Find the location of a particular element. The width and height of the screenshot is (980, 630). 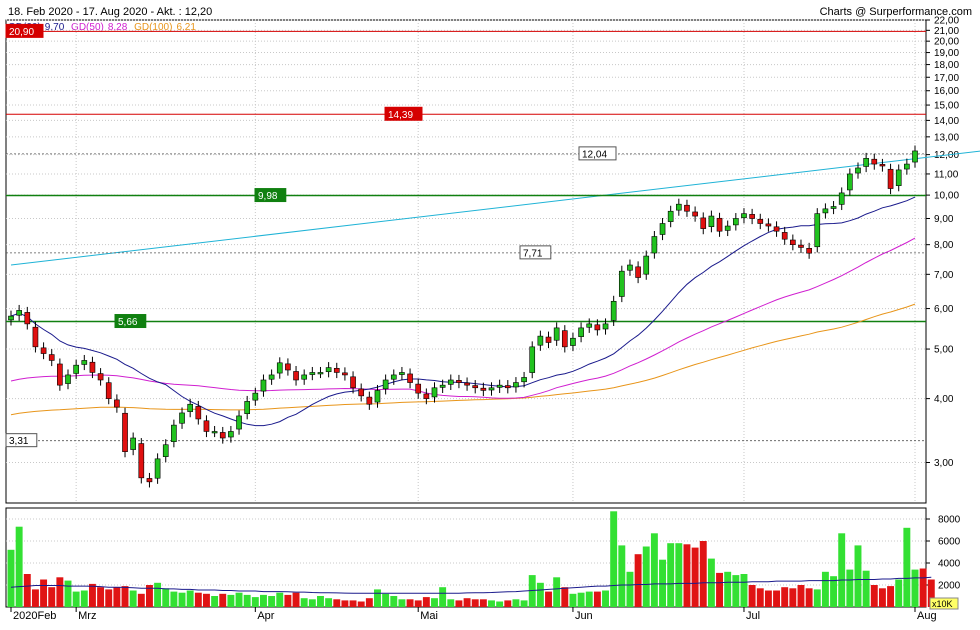

y-tick-label: 18,00 is located at coordinates (946, 65).